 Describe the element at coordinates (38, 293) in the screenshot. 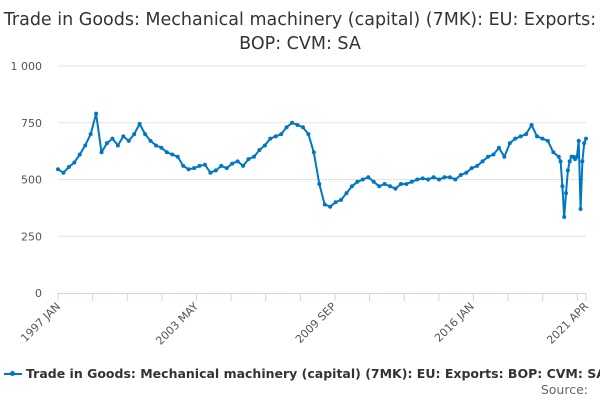

I see `y-tick-label: 0` at that location.